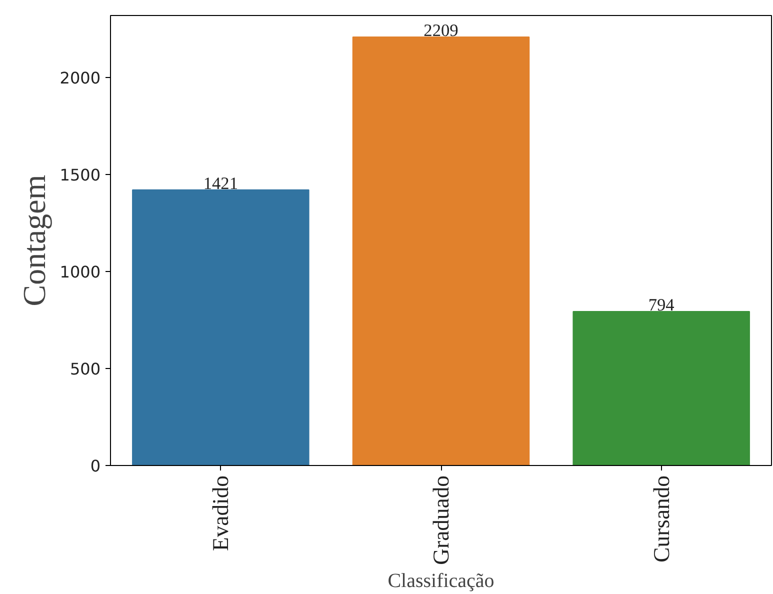 Image resolution: width=773 pixels, height=594 pixels. What do you see at coordinates (441, 520) in the screenshot?
I see `x-tick-label: Graduado` at bounding box center [441, 520].